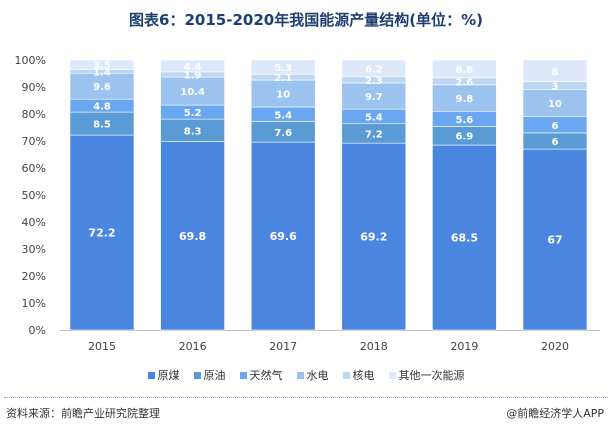 The height and width of the screenshot is (434, 612). I want to click on legend-label: 原煤, so click(168, 375).